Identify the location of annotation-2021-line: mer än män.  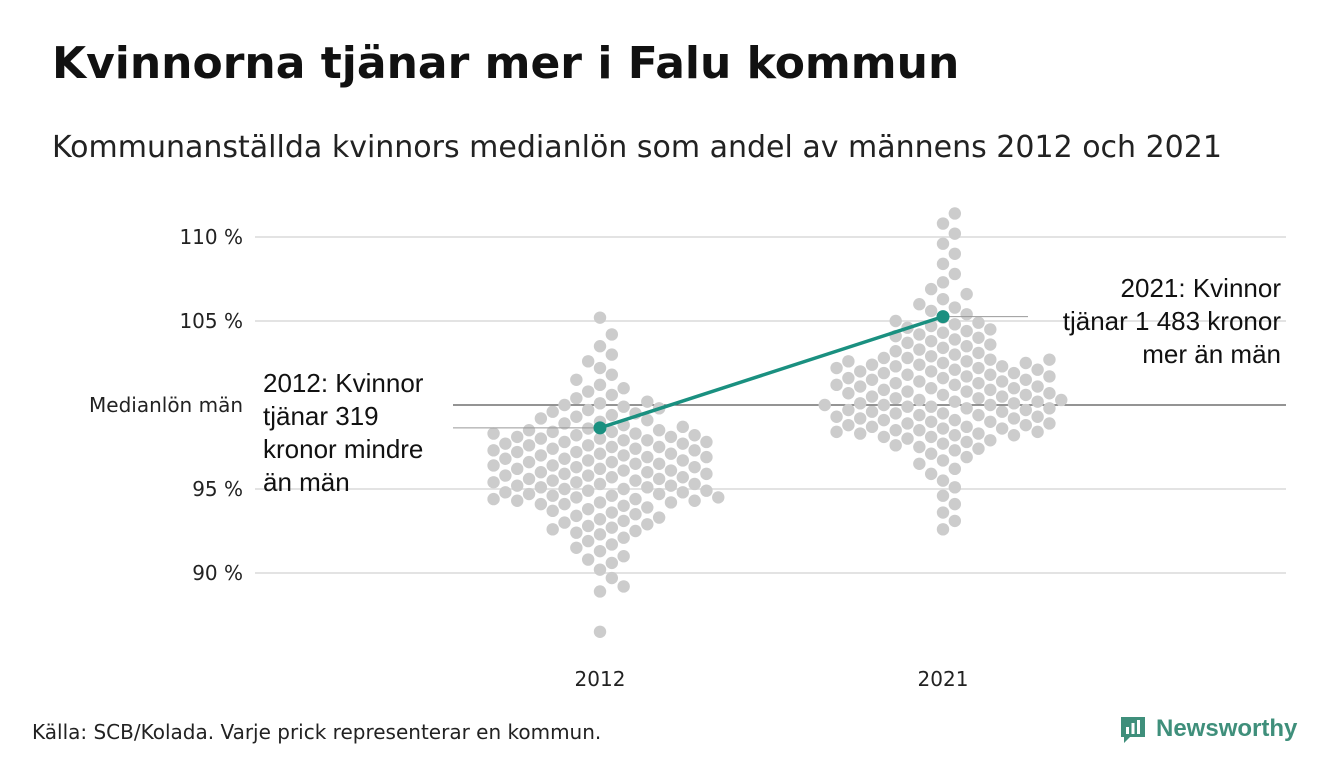
(1211, 354).